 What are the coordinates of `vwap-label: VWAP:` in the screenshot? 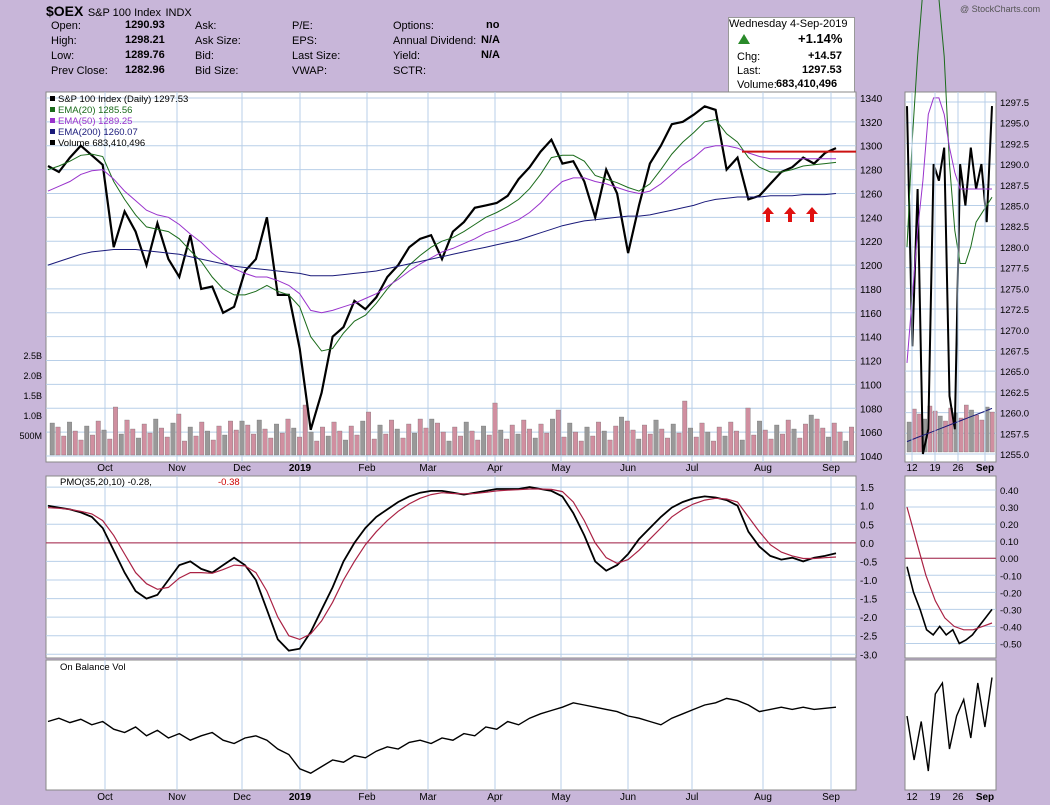 It's located at (310, 71).